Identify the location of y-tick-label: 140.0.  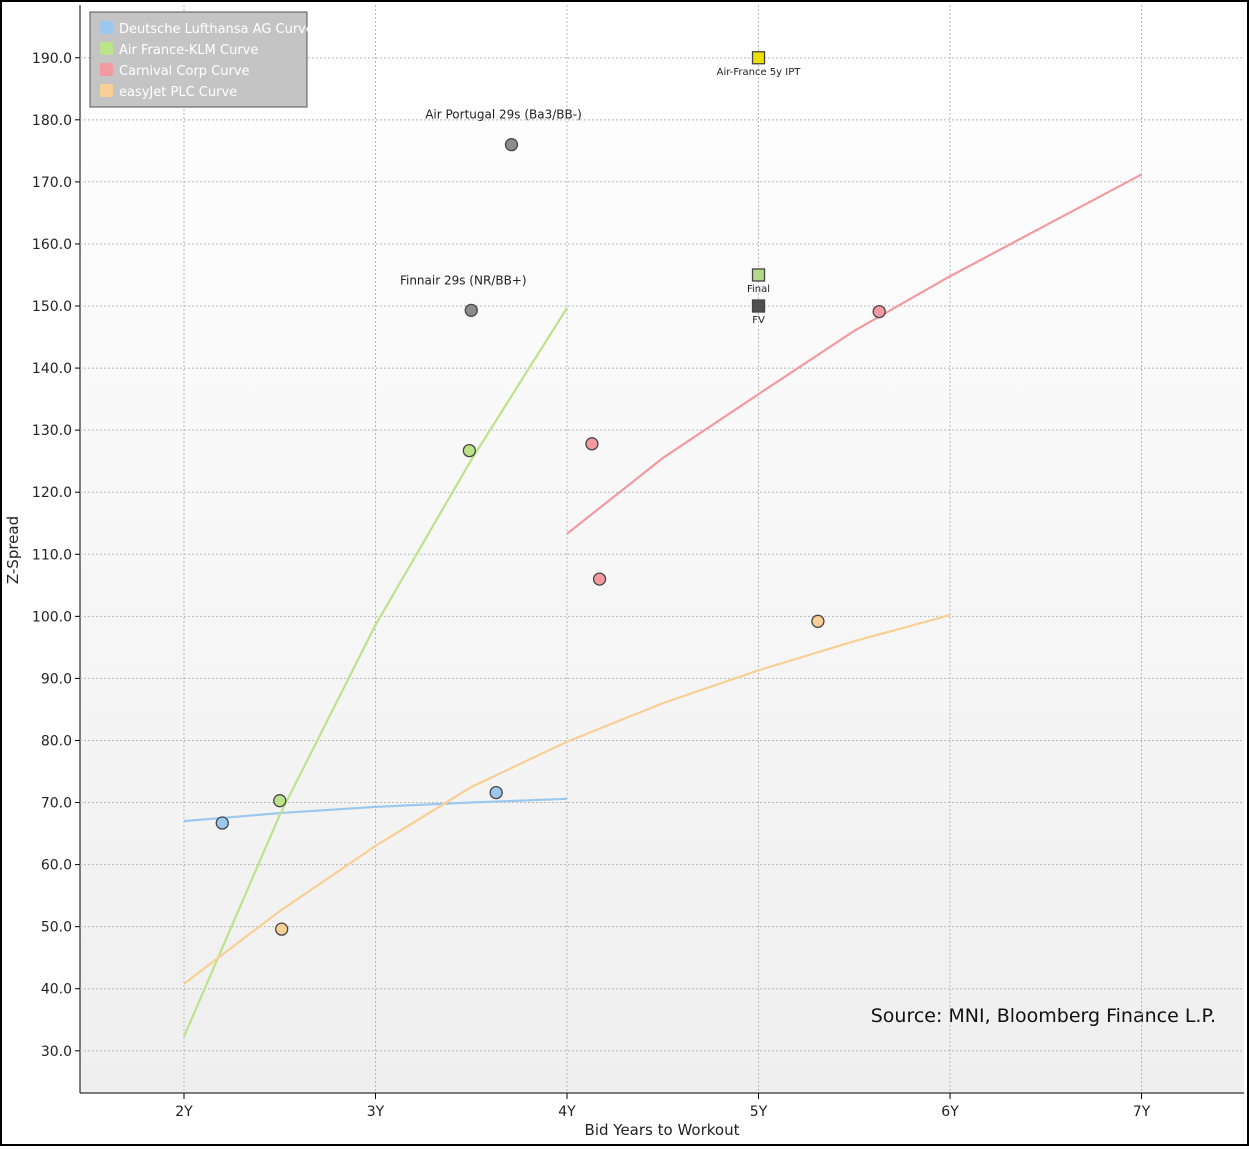
(52, 369).